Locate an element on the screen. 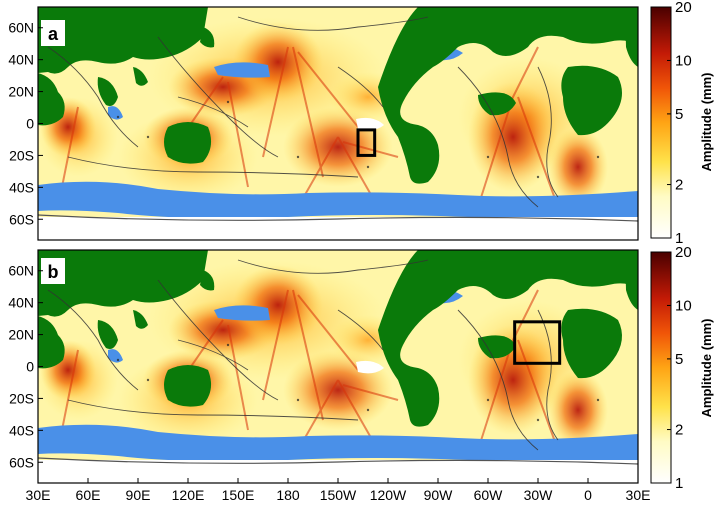 Image resolution: width=720 pixels, height=510 pixels. panel-b-y-ticks: 60N 40N 20N 0 20S 40S 60S is located at coordinates (25, 366).